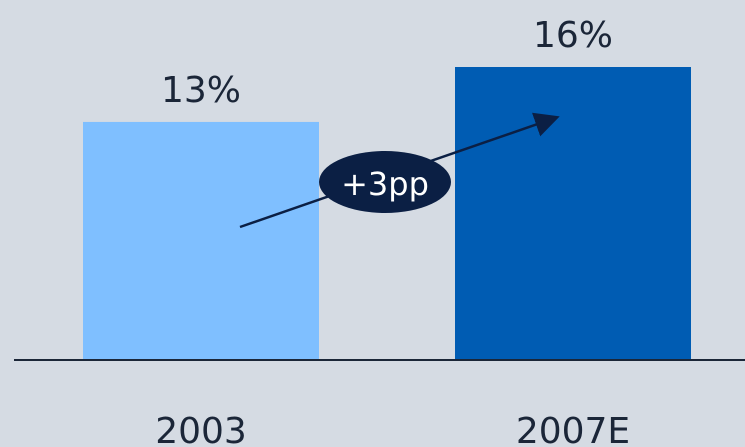 This screenshot has height=447, width=745. What do you see at coordinates (573, 35) in the screenshot?
I see `value-label-2007E: 16%` at bounding box center [573, 35].